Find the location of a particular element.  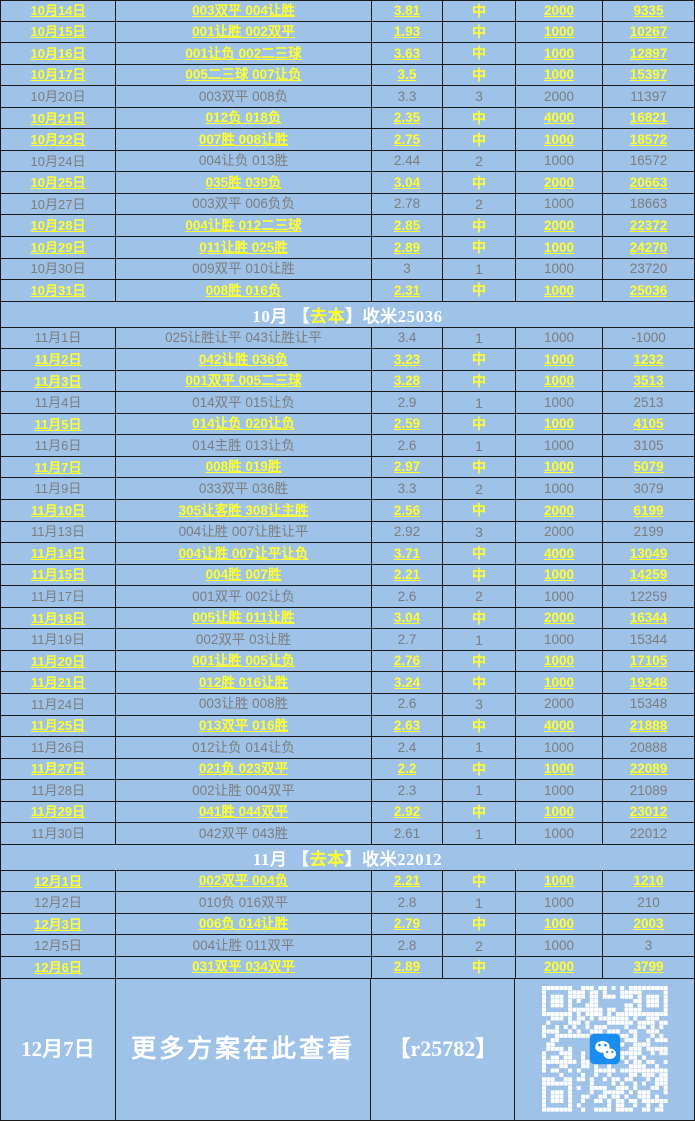

cell-date: 11月30日 is located at coordinates (58, 833).